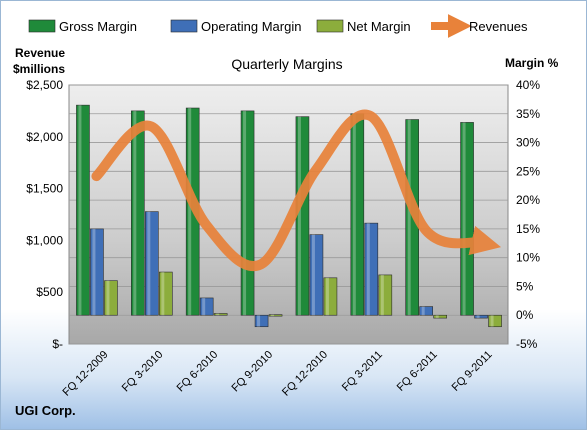  What do you see at coordinates (49, 292) in the screenshot?
I see `left-tick-label: $500` at bounding box center [49, 292].